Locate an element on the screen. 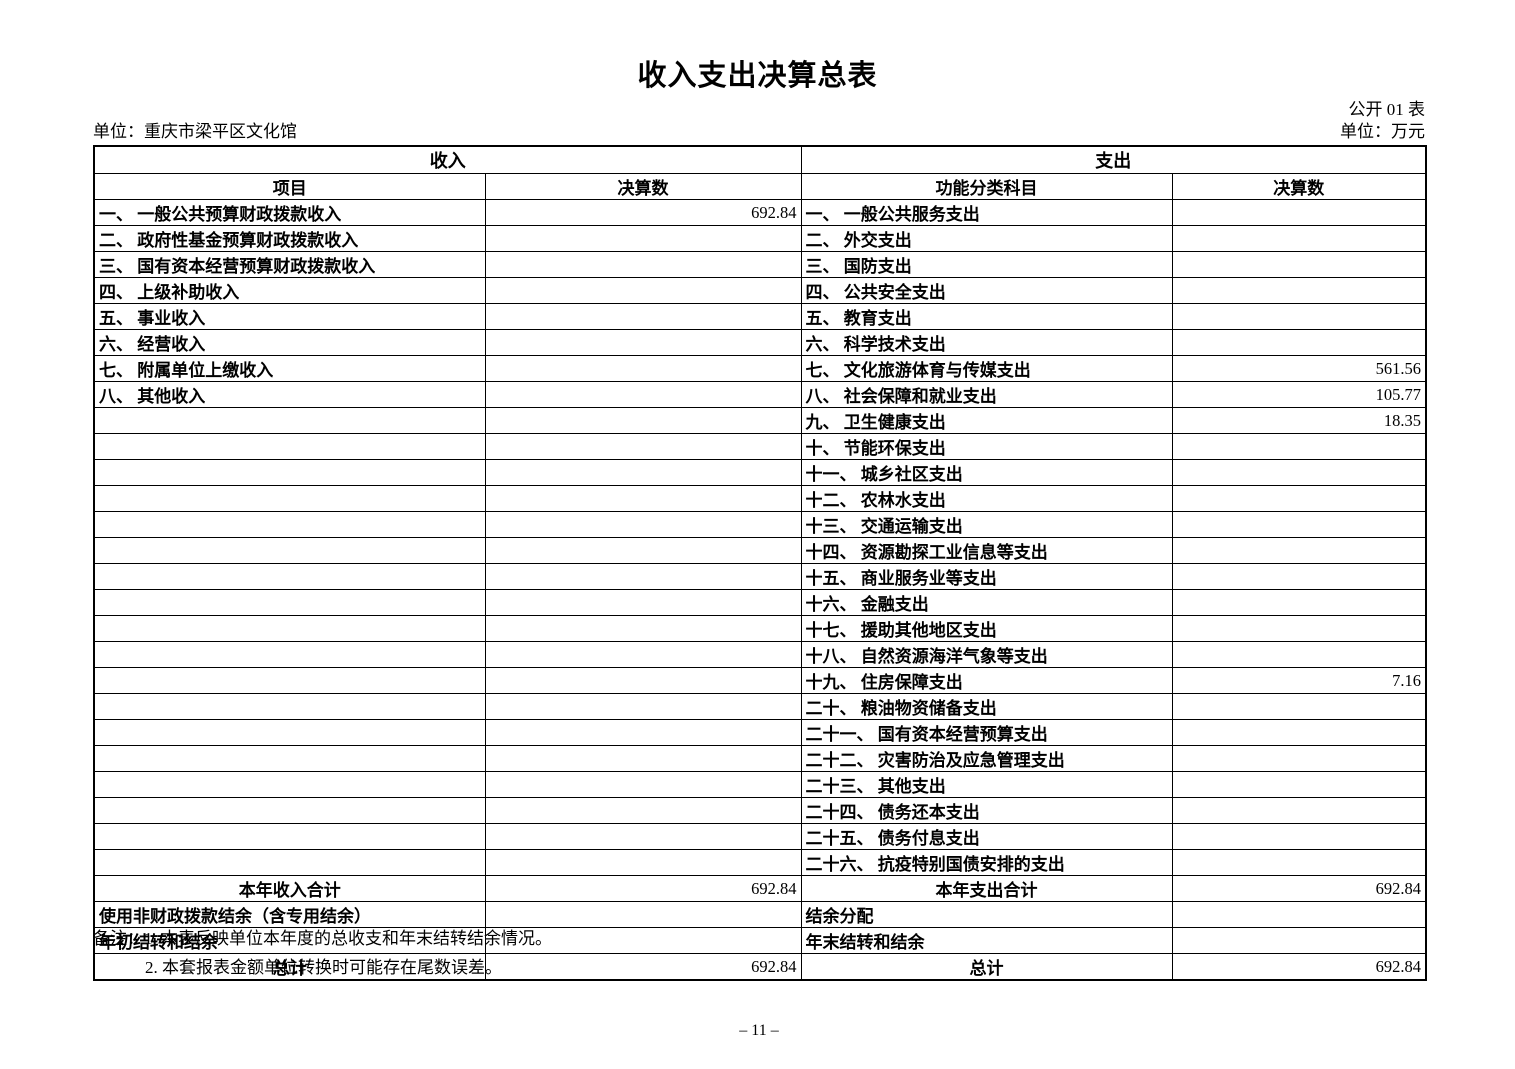 The width and height of the screenshot is (1515, 1069). expenditure-item-cell: 十三、 交通运输支出 is located at coordinates (986, 524).